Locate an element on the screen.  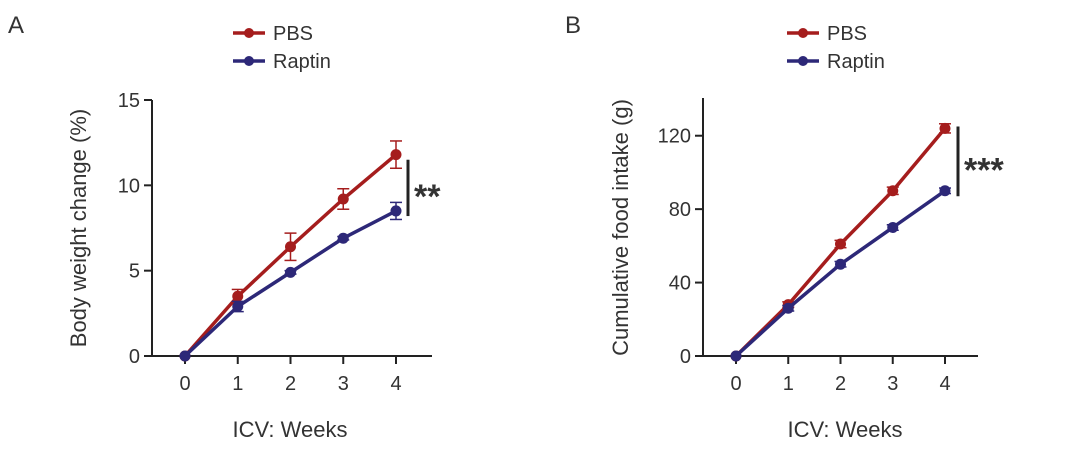
y-axis-label: Cumulative food intake (g) is located at coordinates (620, 227).